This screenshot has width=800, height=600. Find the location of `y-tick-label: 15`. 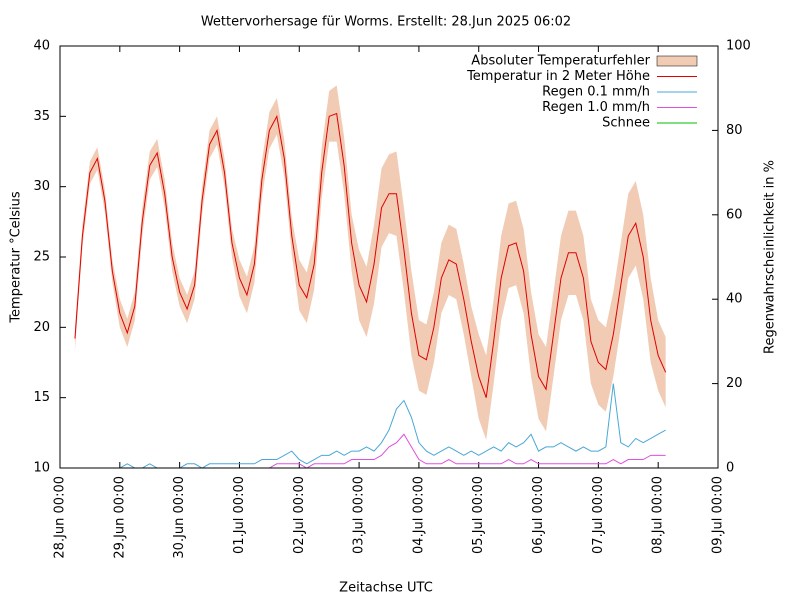

y-tick-label: 15 is located at coordinates (41, 397).